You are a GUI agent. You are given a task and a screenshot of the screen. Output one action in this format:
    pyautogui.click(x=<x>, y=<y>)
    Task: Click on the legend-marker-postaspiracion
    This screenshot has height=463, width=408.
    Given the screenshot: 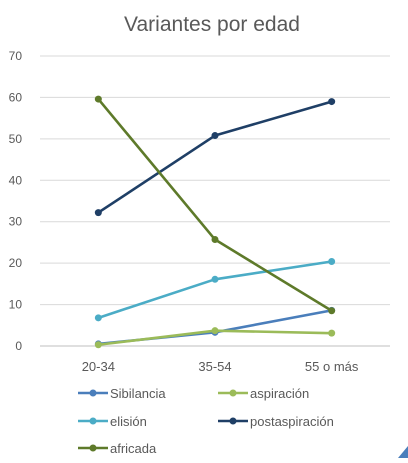 What is the action you would take?
    pyautogui.click(x=233, y=421)
    